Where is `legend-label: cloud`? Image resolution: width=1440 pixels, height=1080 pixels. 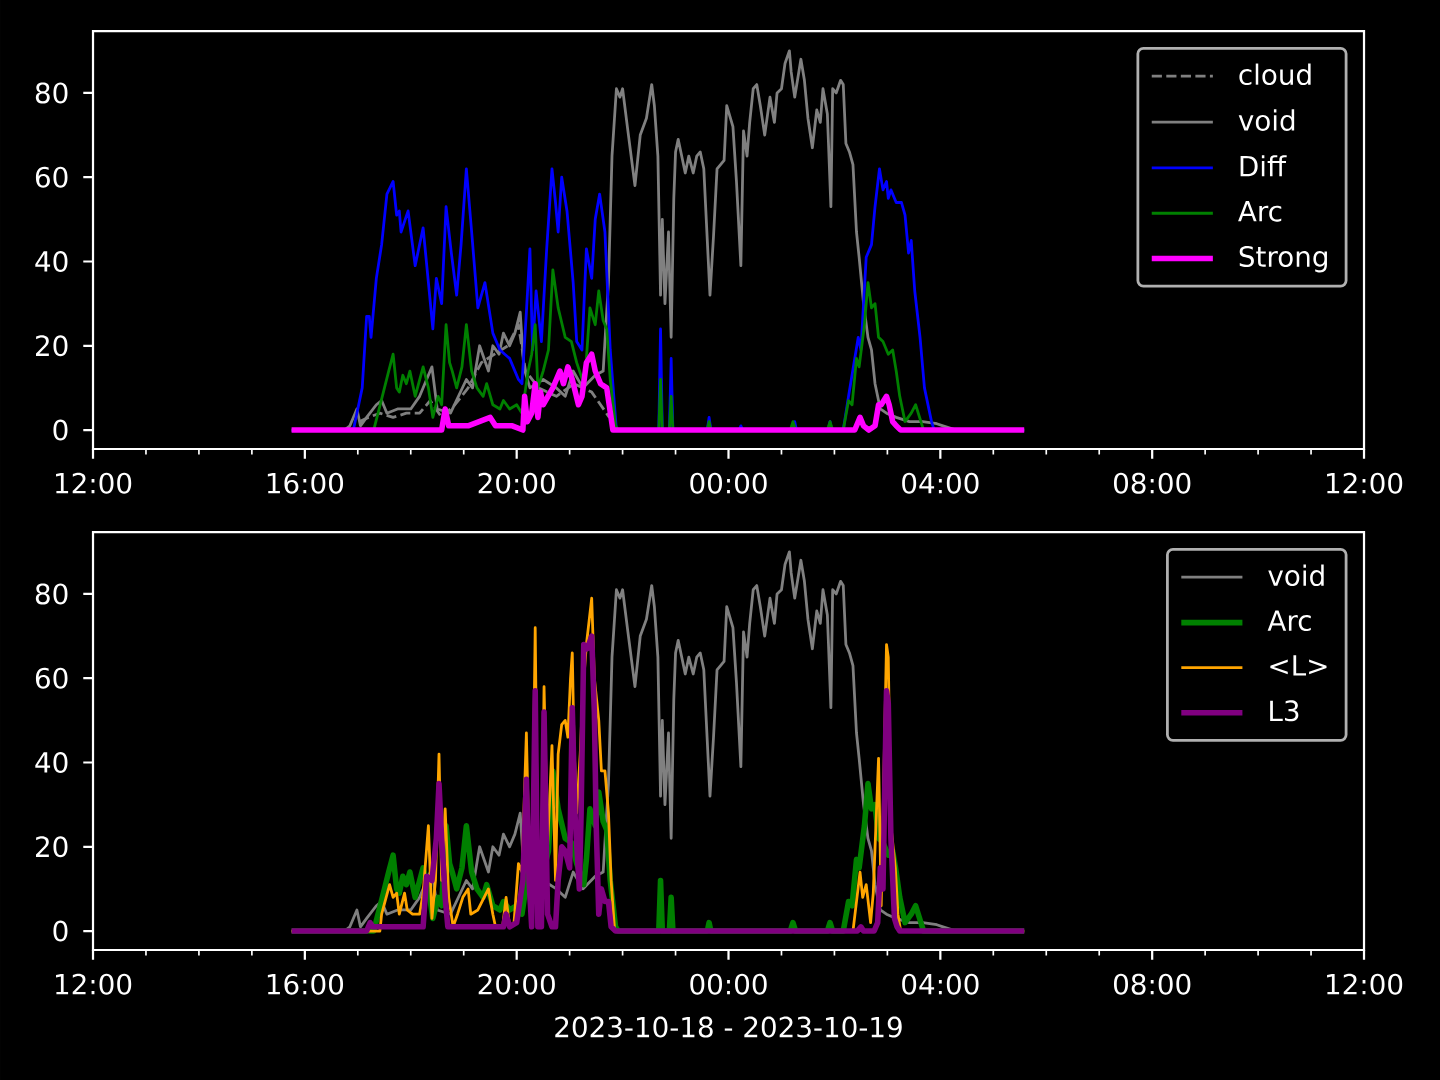
legend-label: cloud is located at coordinates (1275, 74).